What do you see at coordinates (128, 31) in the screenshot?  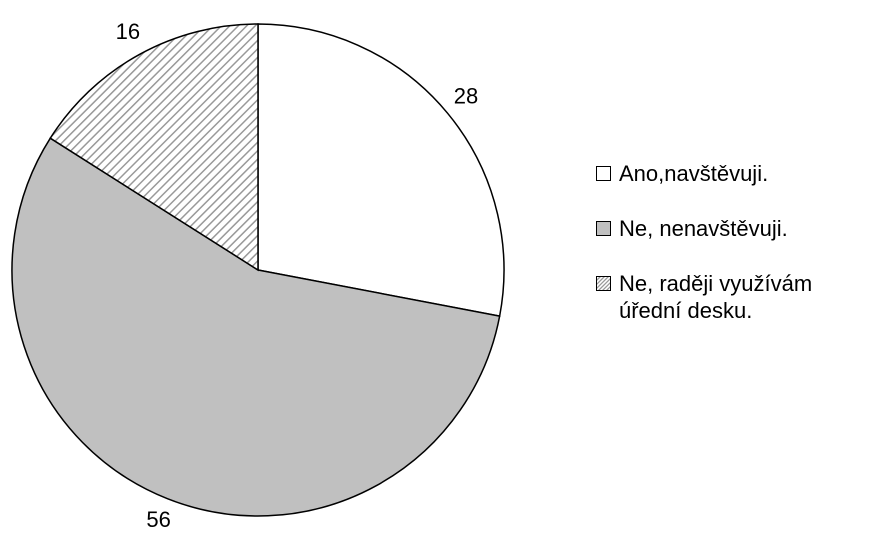 I see `data-label: 16` at bounding box center [128, 31].